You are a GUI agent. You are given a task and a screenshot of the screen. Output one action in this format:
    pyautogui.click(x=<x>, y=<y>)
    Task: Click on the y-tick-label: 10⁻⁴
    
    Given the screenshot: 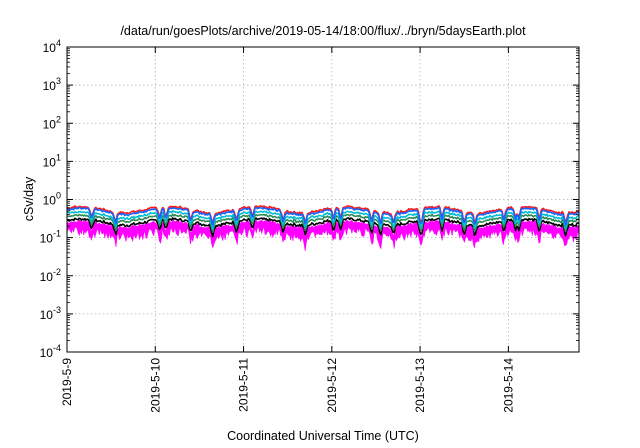 What is the action you would take?
    pyautogui.click(x=50, y=351)
    